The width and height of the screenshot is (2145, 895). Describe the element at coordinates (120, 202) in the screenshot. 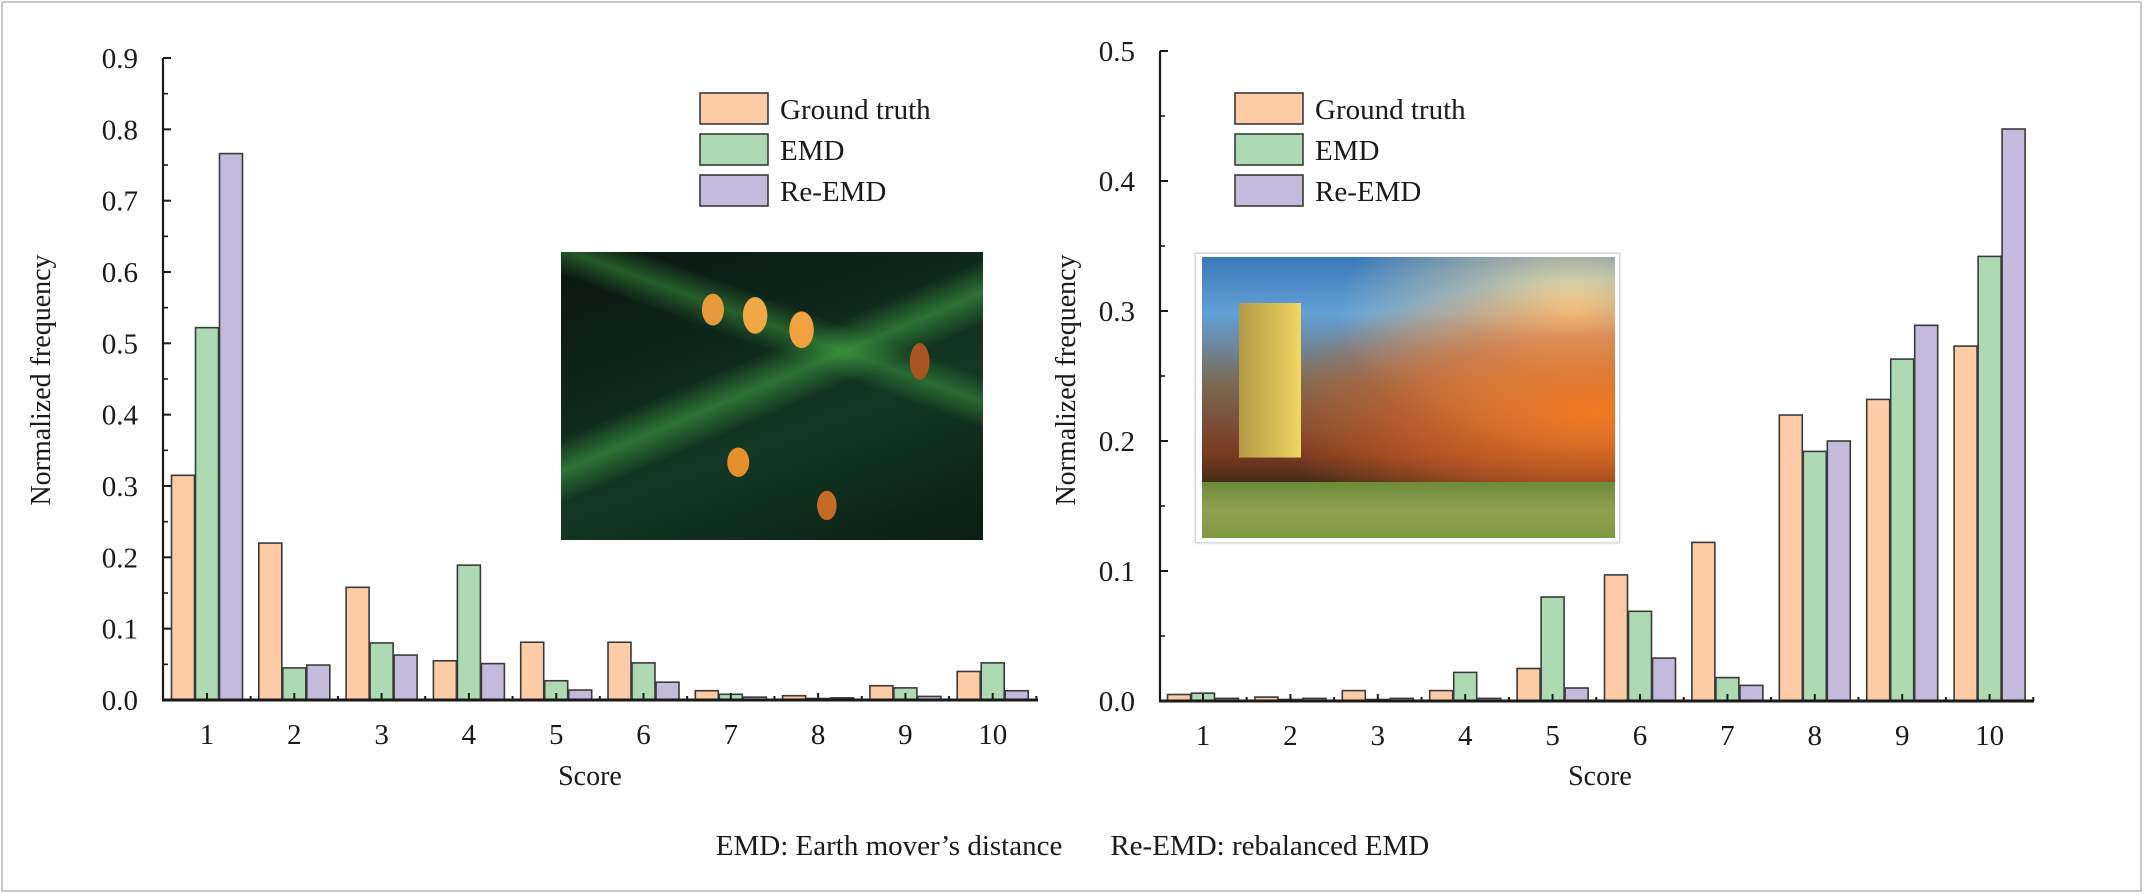

I see `y-tick-label: 0.7` at that location.